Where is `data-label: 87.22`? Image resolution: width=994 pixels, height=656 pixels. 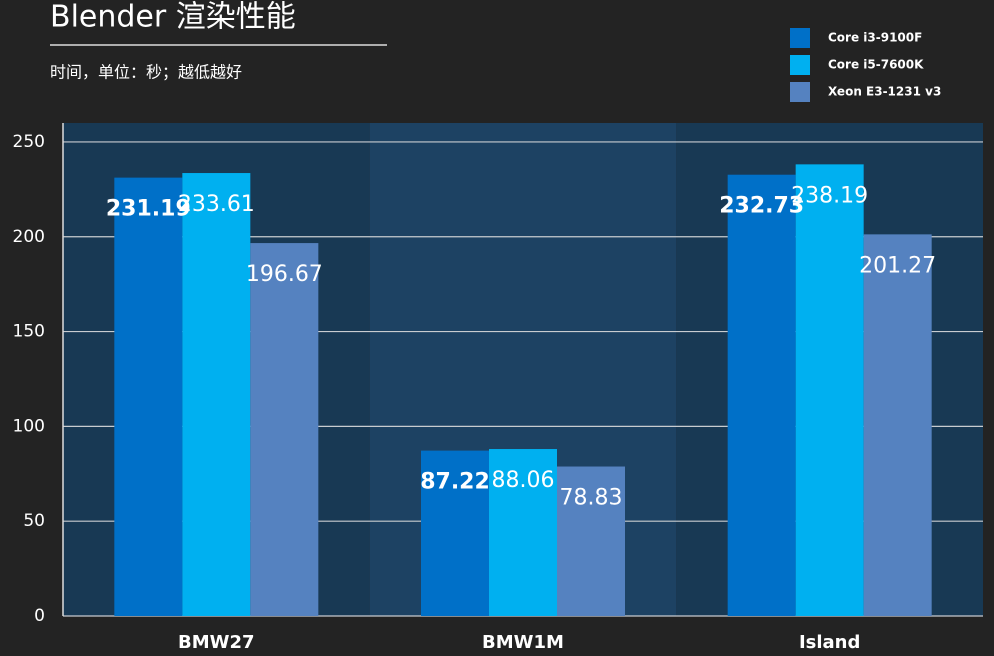 data-label: 87.22 is located at coordinates (455, 482).